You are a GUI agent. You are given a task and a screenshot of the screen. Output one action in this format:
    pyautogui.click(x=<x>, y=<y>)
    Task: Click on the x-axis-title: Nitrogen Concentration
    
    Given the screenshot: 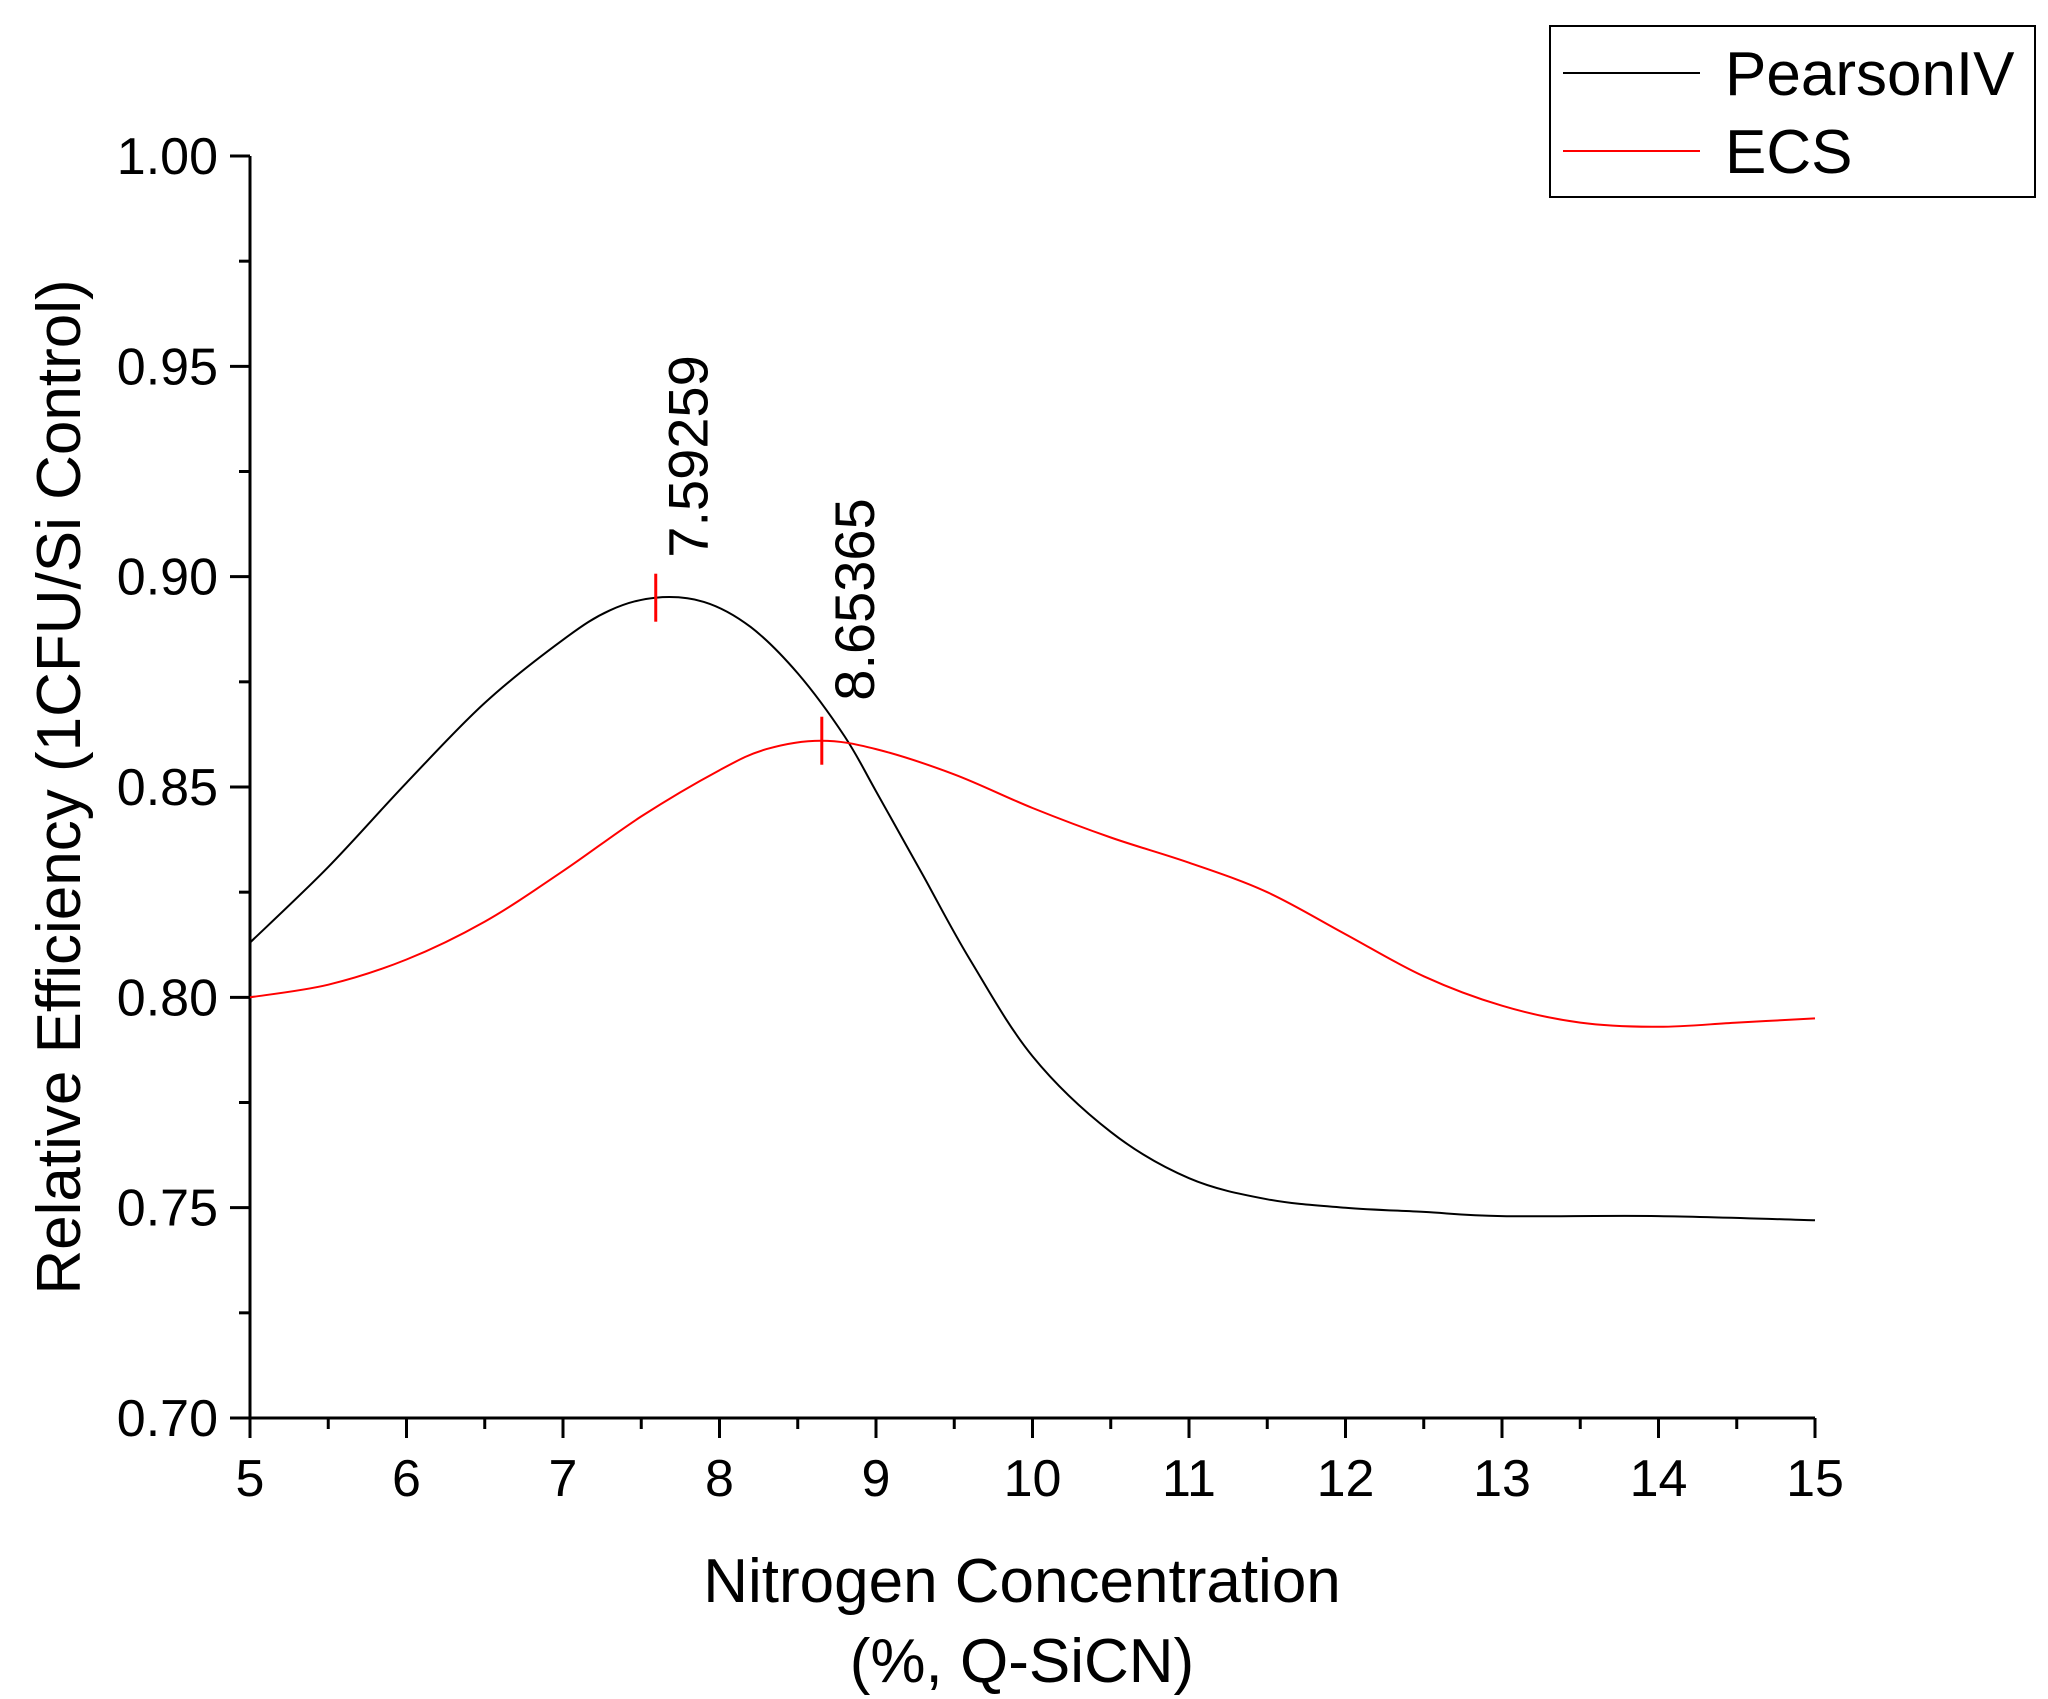 What is the action you would take?
    pyautogui.click(x=1022, y=1581)
    